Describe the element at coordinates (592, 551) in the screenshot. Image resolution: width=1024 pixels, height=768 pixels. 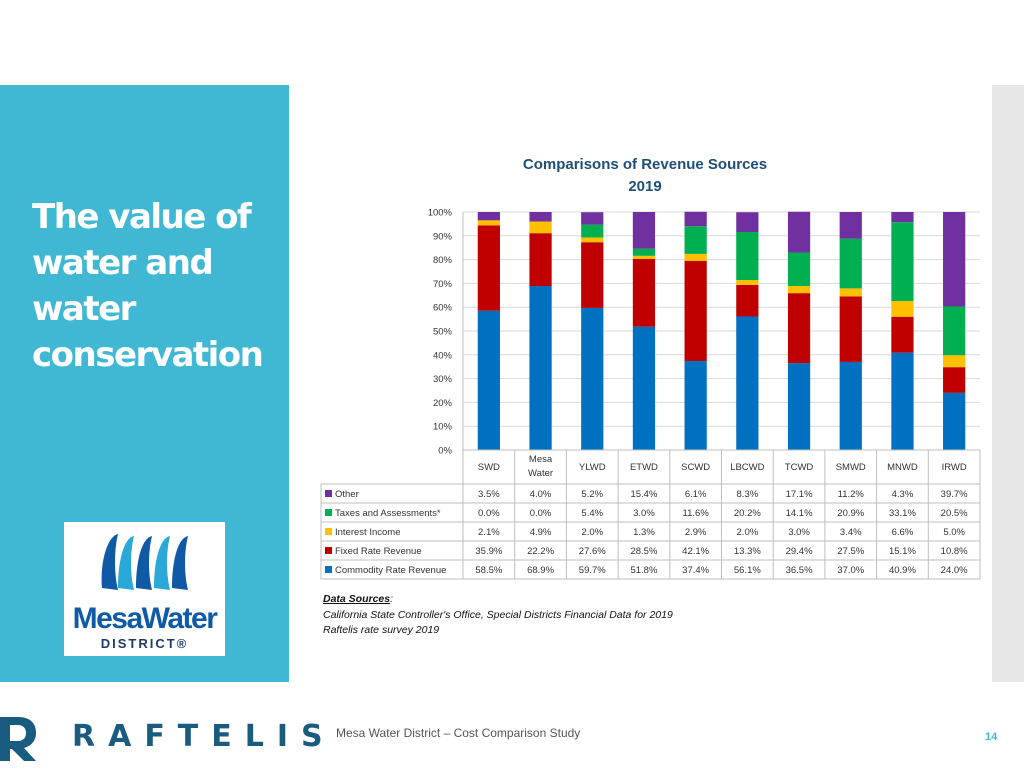
I see `data-label: 27.6%` at that location.